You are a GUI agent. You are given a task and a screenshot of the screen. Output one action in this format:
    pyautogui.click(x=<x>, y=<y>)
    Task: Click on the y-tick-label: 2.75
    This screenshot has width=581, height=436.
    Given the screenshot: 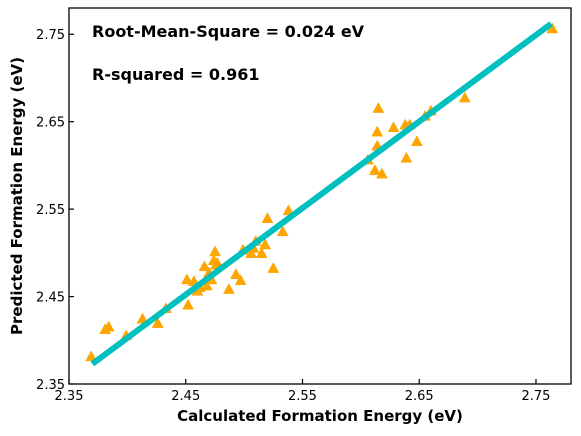 What is the action you would take?
    pyautogui.click(x=50, y=35)
    